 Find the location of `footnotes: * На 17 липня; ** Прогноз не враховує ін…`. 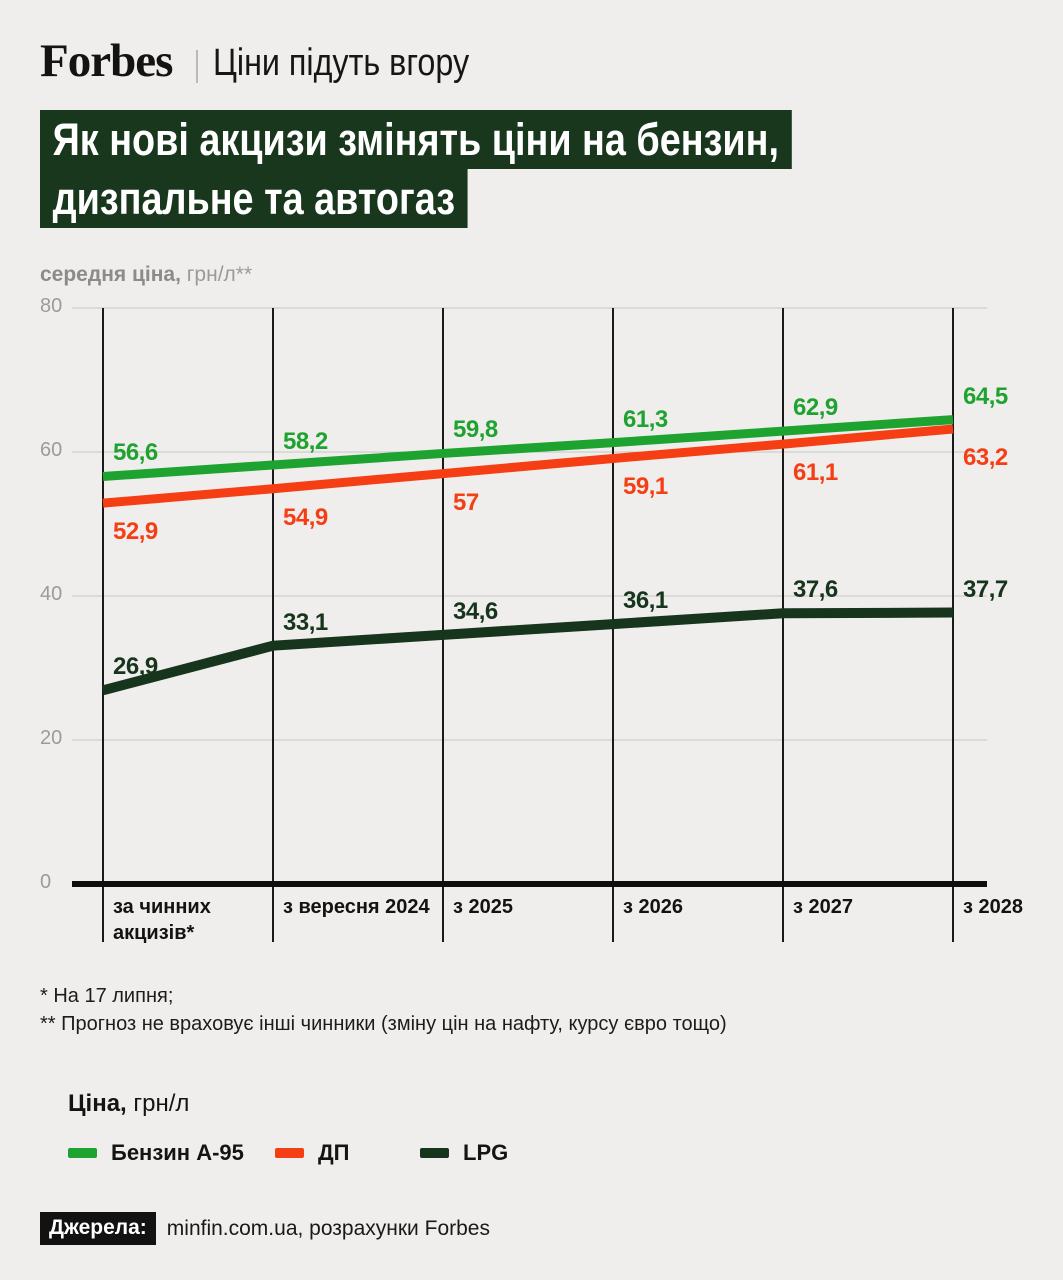

footnotes: * На 17 липня; ** Прогноз не враховує ін… is located at coordinates (383, 1010).